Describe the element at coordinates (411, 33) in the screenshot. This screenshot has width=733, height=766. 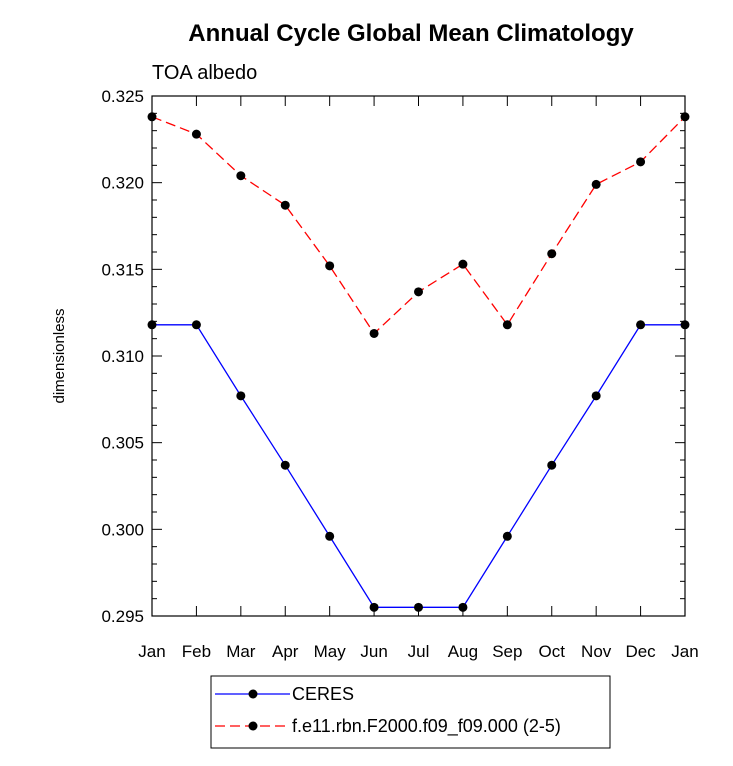
I see `chart-title: Annual Cycle Global Mean Climatology` at that location.